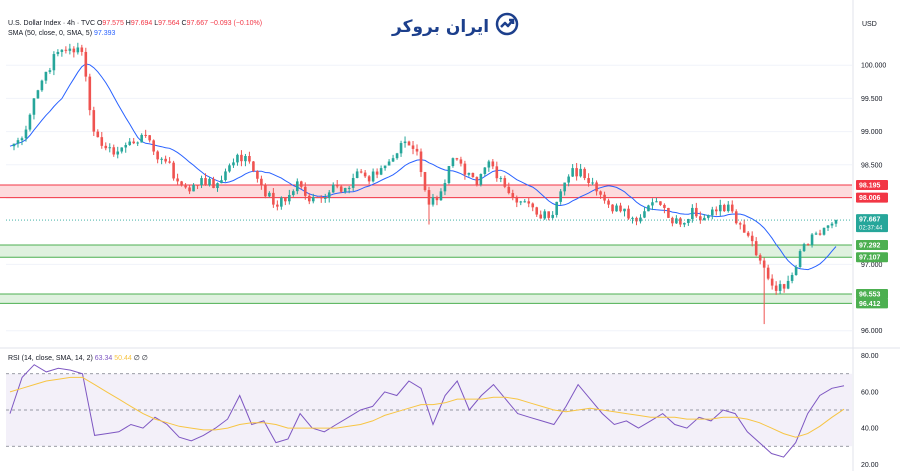 The height and width of the screenshot is (471, 900). I want to click on rsi-tick-label: 40.00, so click(870, 429).